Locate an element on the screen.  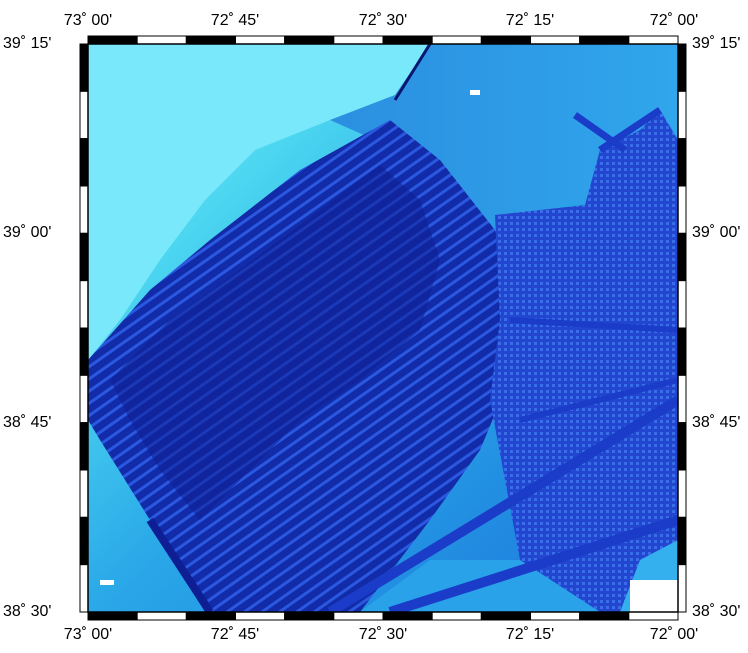
lat-label-right: 39˚ 00' is located at coordinates (716, 232).